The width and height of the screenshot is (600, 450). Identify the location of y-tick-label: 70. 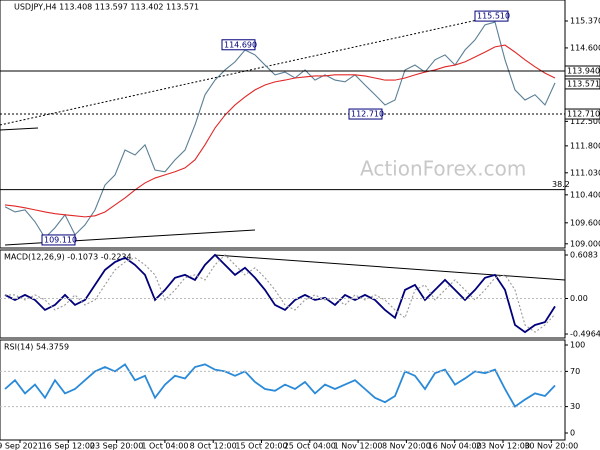
(575, 371).